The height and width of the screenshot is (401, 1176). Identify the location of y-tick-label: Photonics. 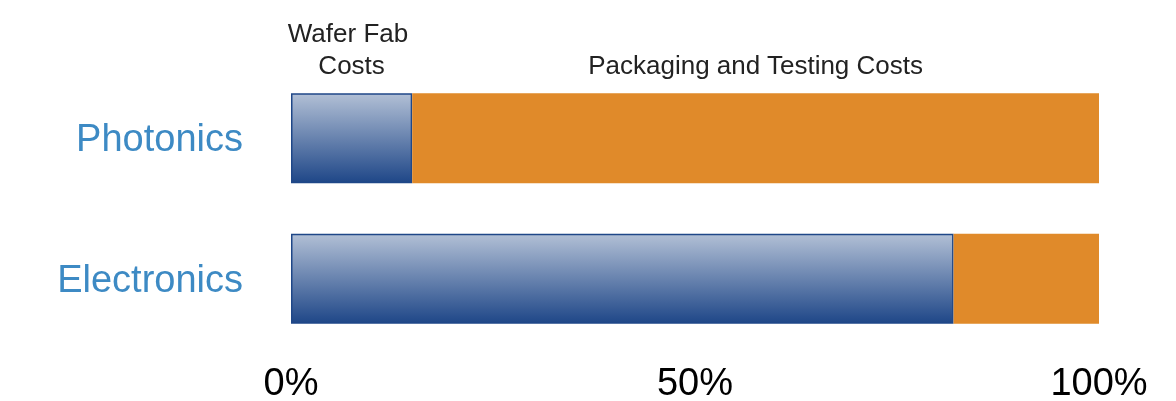
(159, 138).